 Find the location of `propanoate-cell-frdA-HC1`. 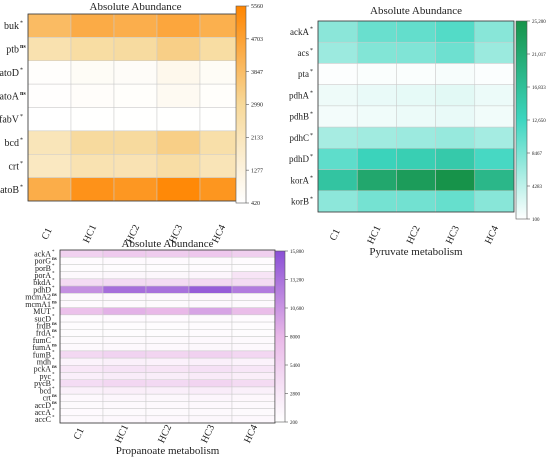

propanoate-cell-frdA-HC1 is located at coordinates (124, 333).